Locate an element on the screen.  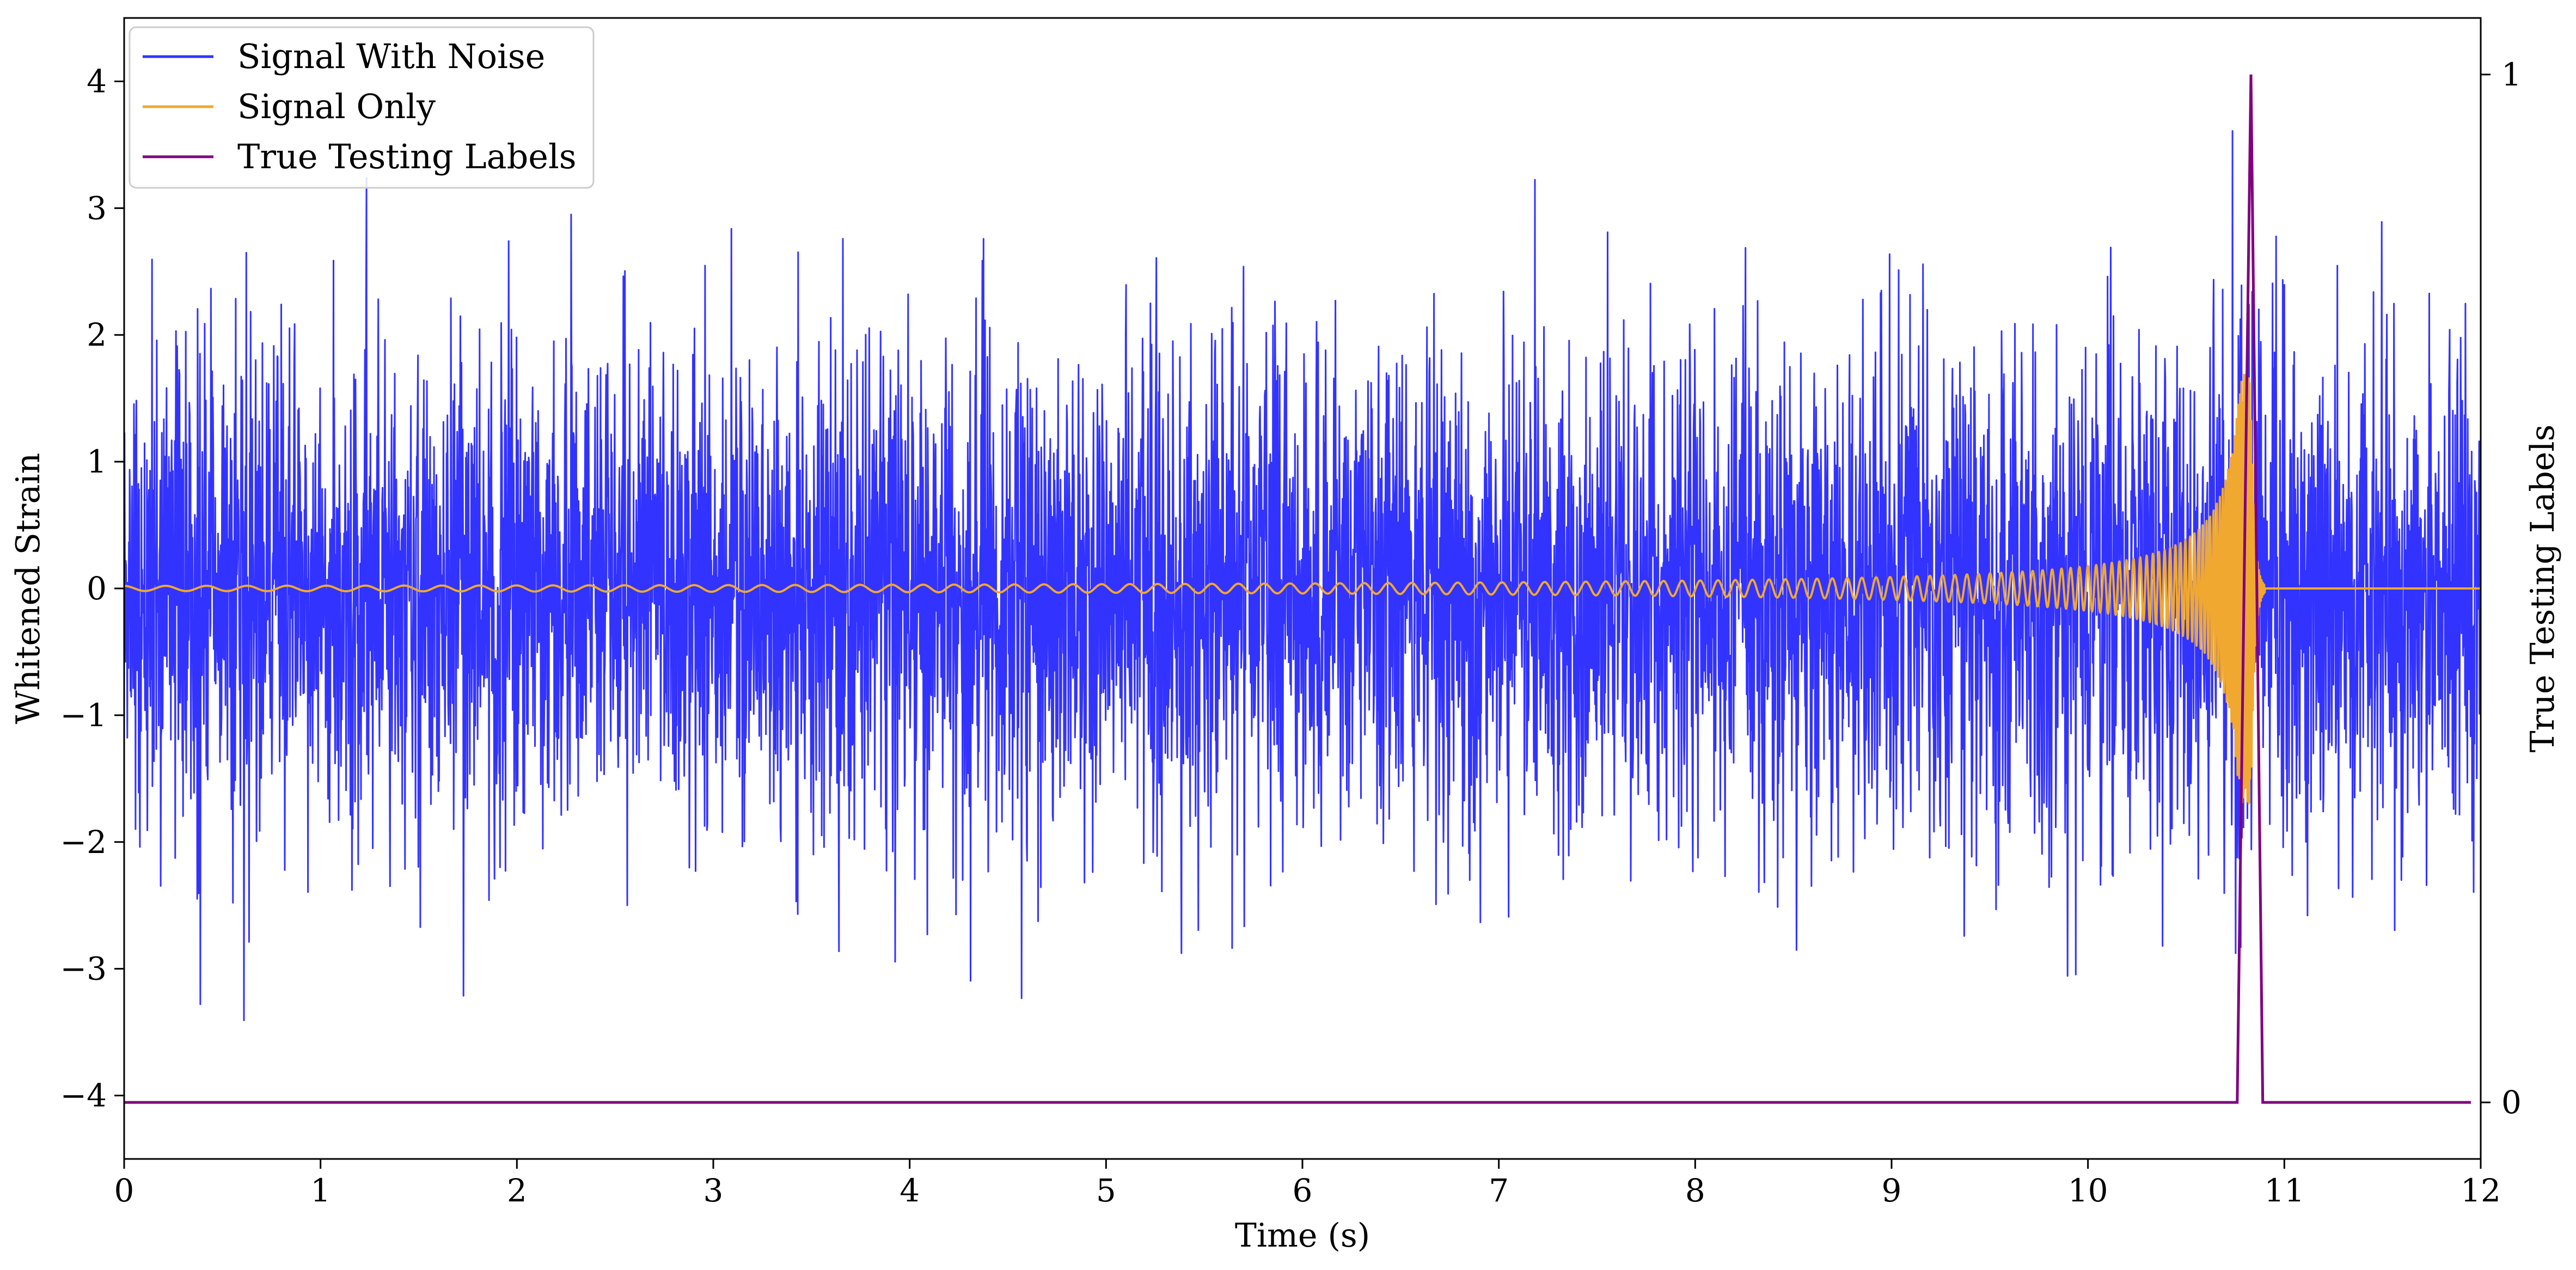
y-tick-label: −2 is located at coordinates (83, 842).